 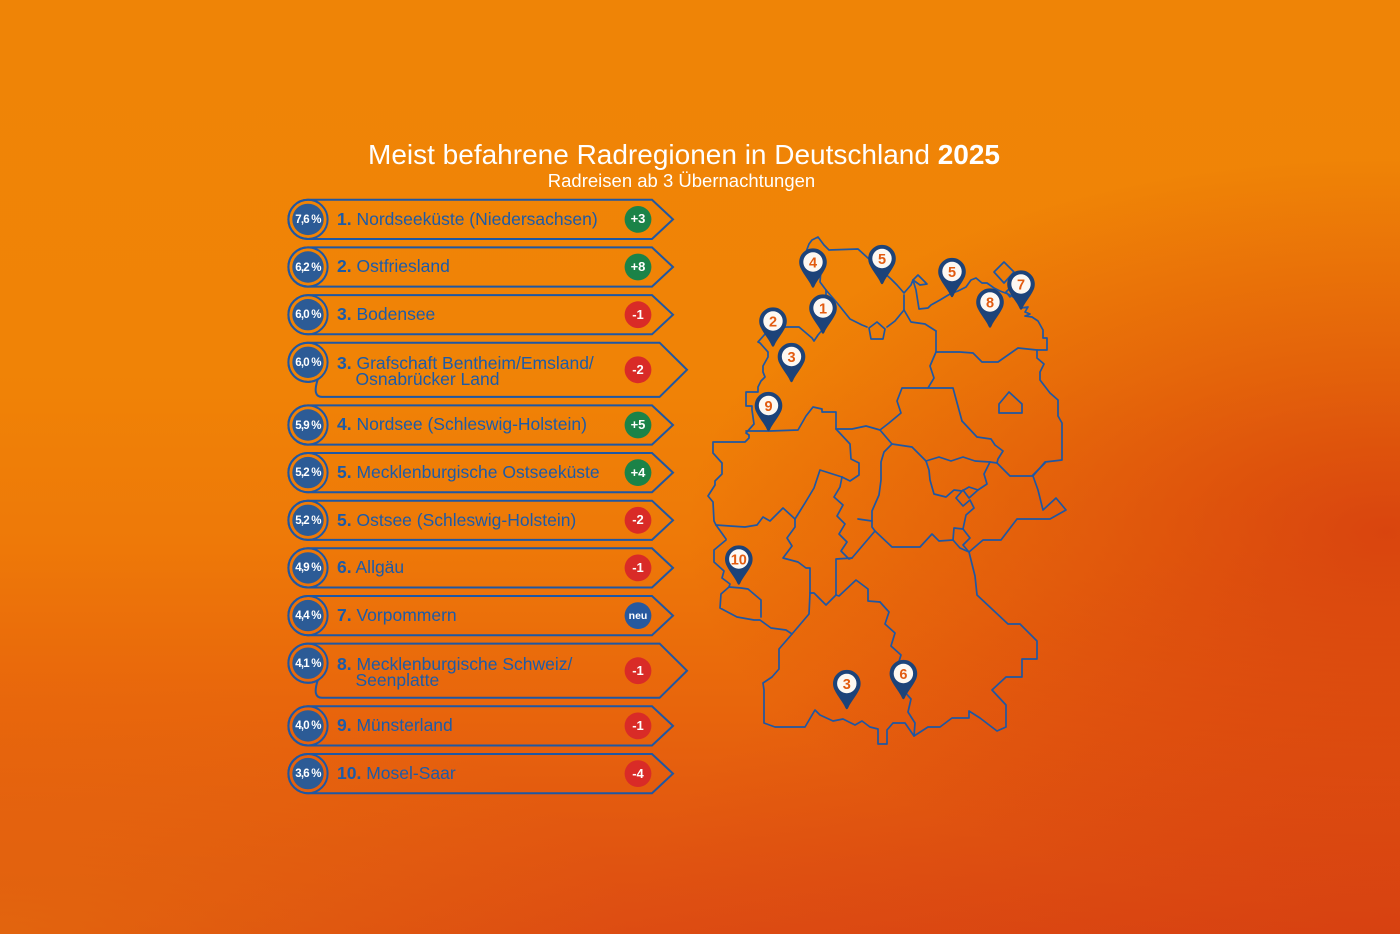 What do you see at coordinates (813, 263) in the screenshot?
I see `svg-text: 4` at bounding box center [813, 263].